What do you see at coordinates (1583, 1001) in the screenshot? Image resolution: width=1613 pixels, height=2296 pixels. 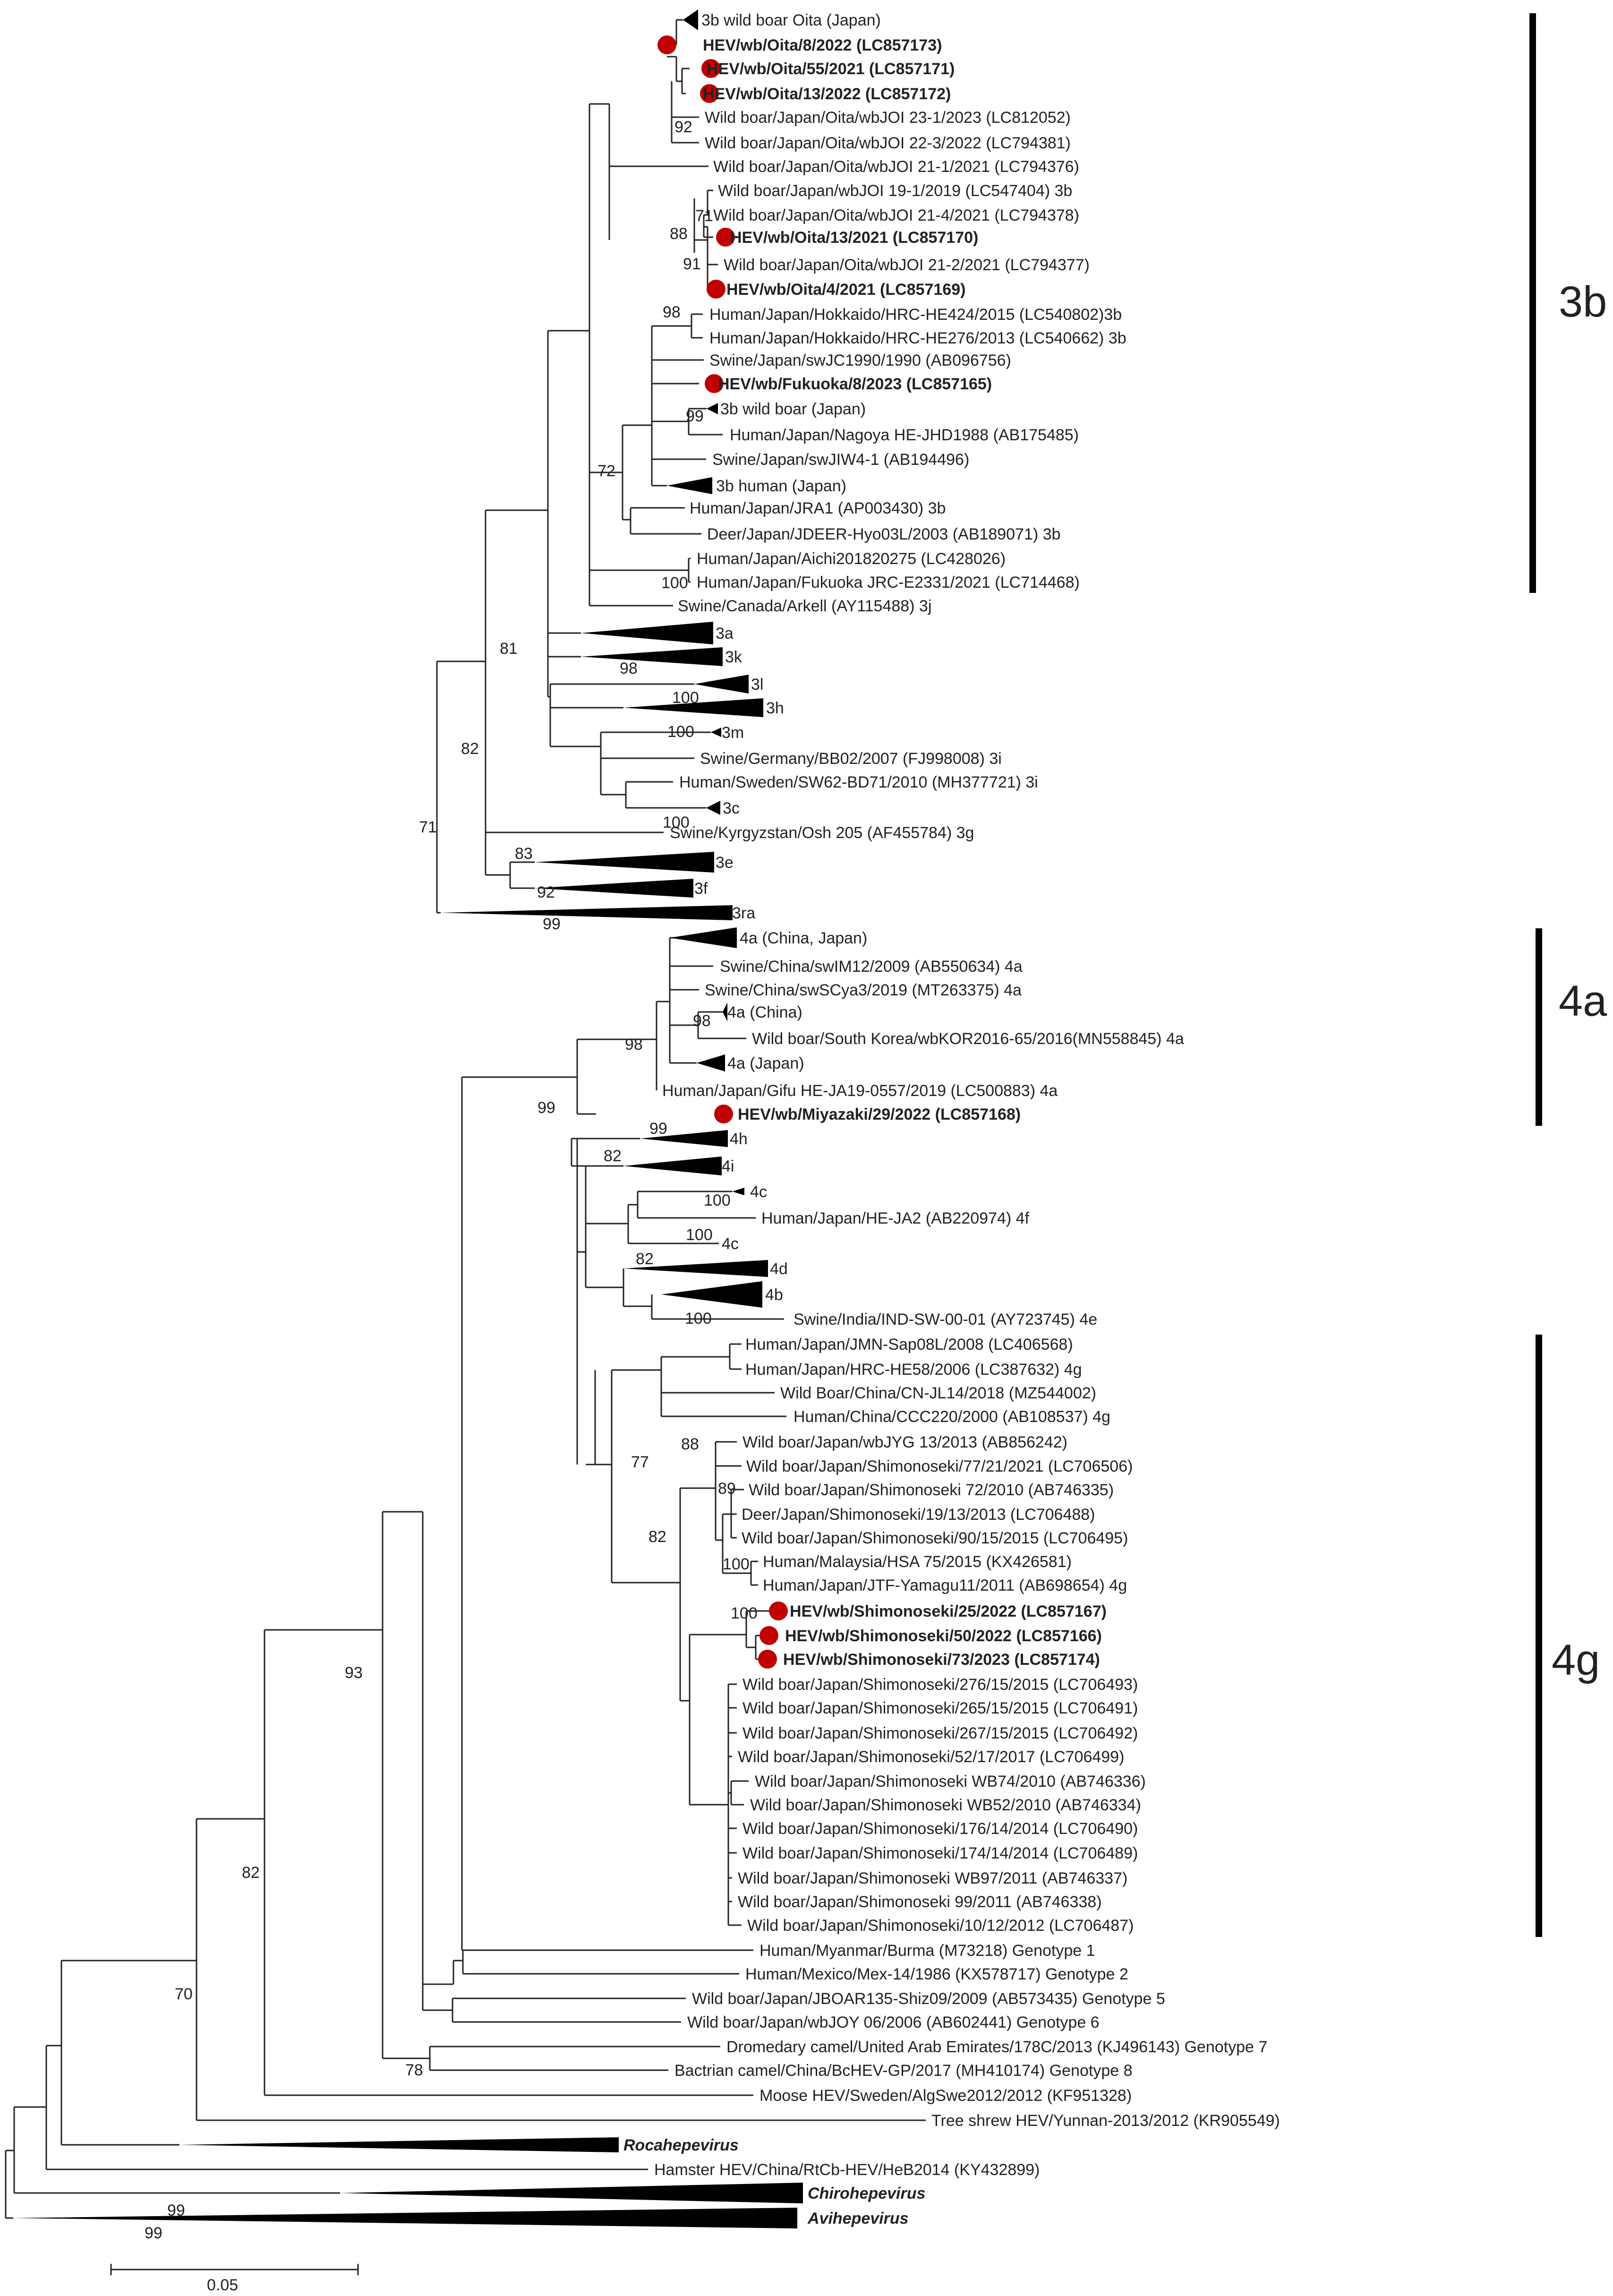 I see `group-label-4a: 4a` at bounding box center [1583, 1001].